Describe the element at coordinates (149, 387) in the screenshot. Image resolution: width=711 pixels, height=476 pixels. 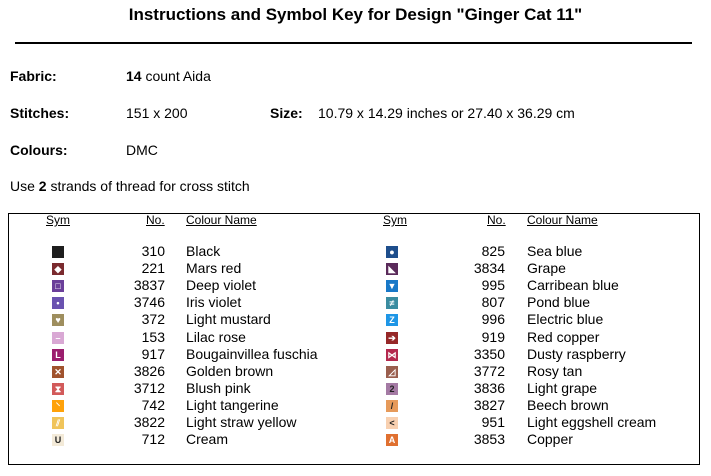
I see `colour-number: 3712` at that location.